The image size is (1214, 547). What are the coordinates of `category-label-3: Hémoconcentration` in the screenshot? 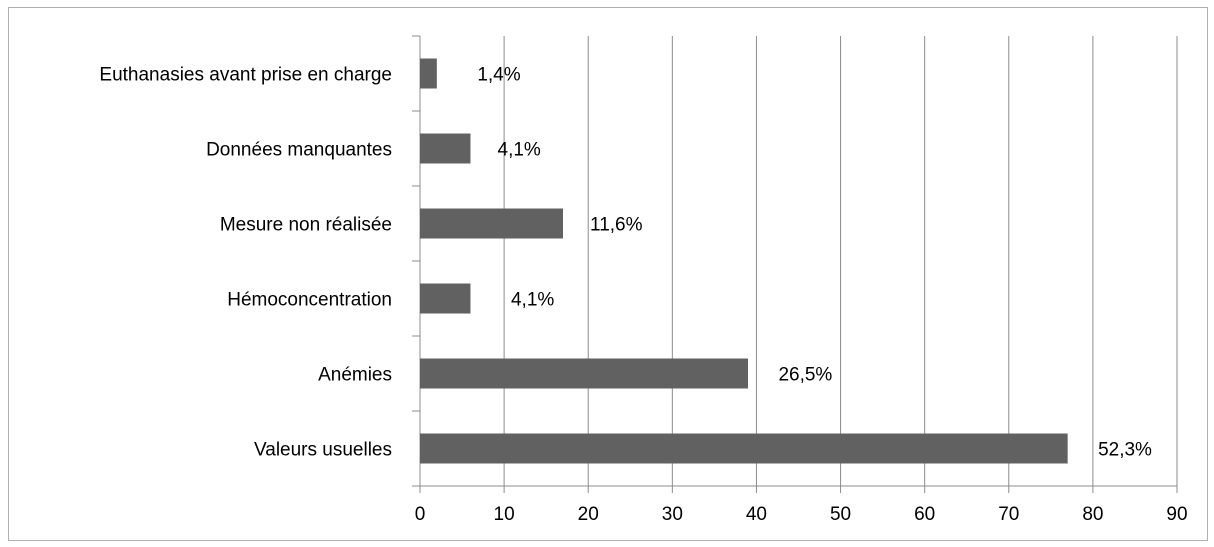 It's located at (309, 300).